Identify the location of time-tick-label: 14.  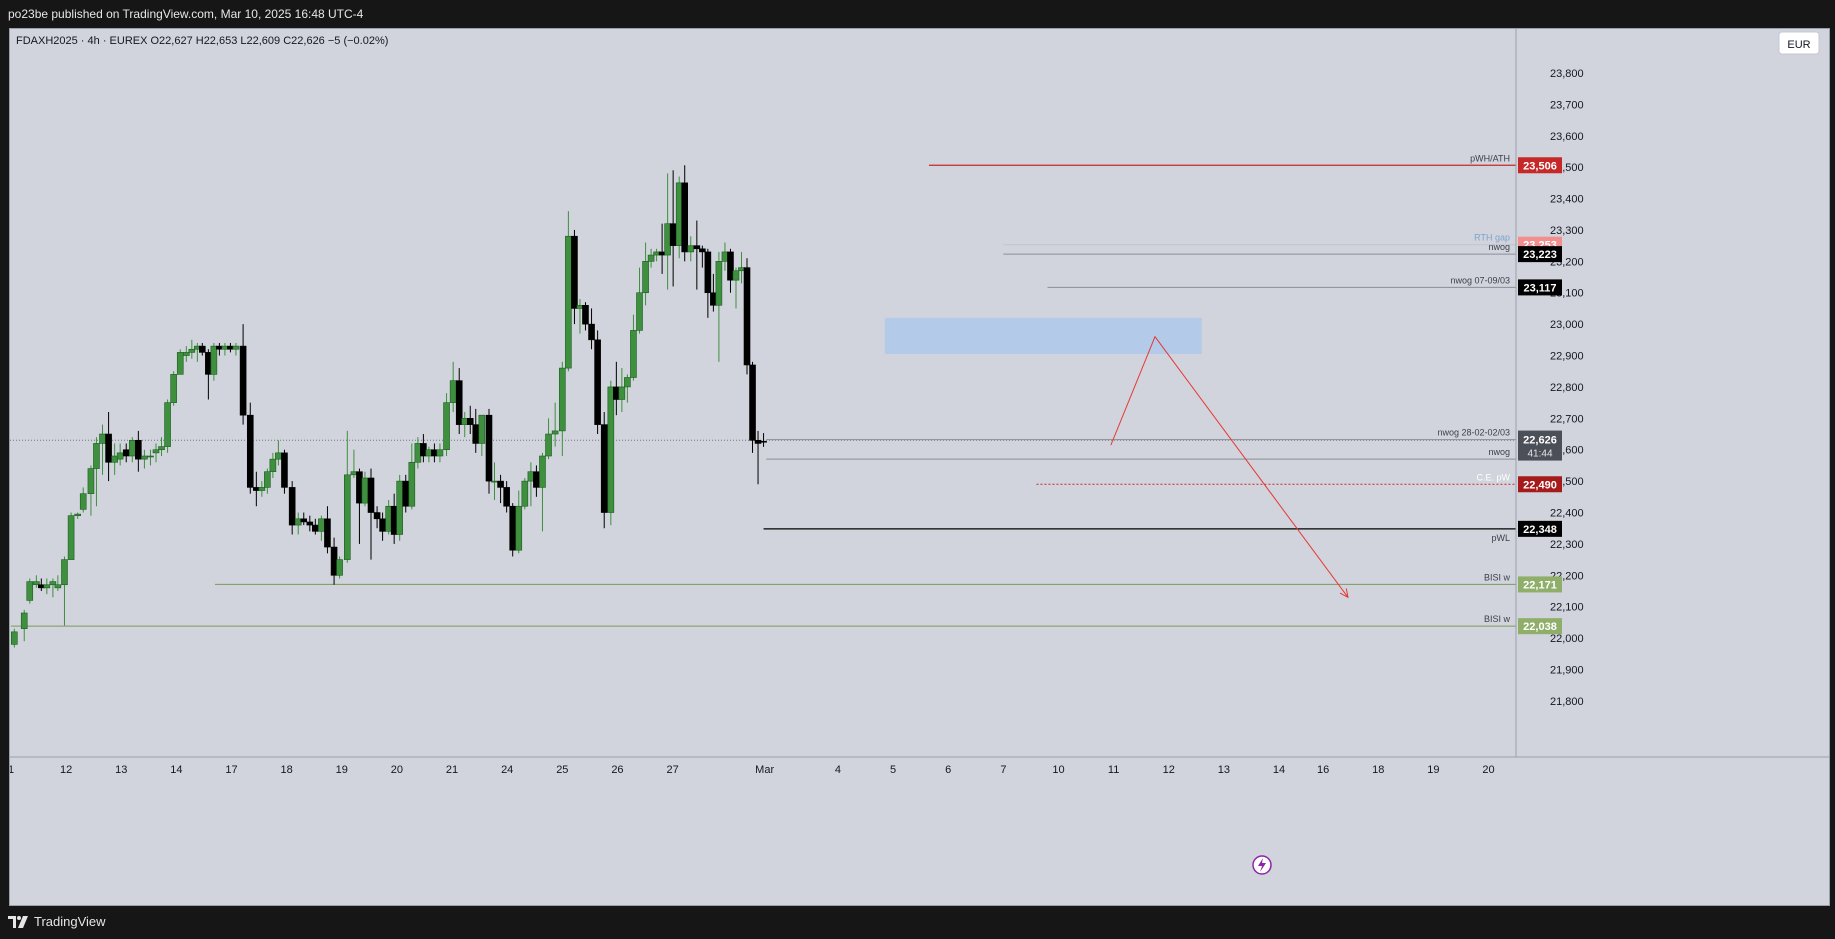
(1279, 770).